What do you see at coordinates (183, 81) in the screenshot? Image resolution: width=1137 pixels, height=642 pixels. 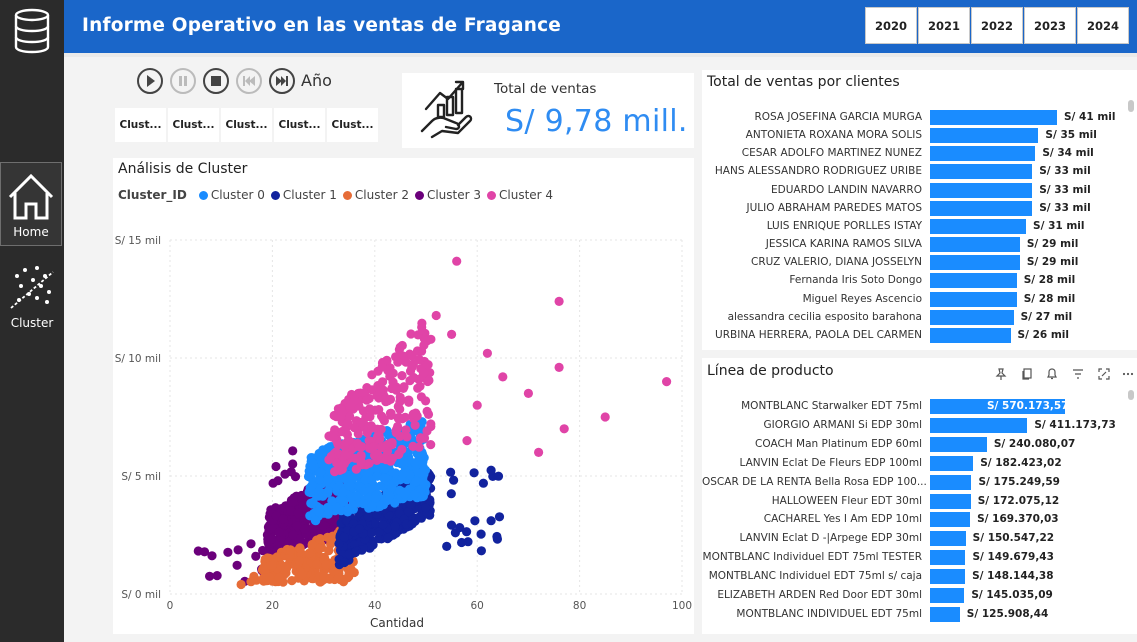 I see `pause-button` at bounding box center [183, 81].